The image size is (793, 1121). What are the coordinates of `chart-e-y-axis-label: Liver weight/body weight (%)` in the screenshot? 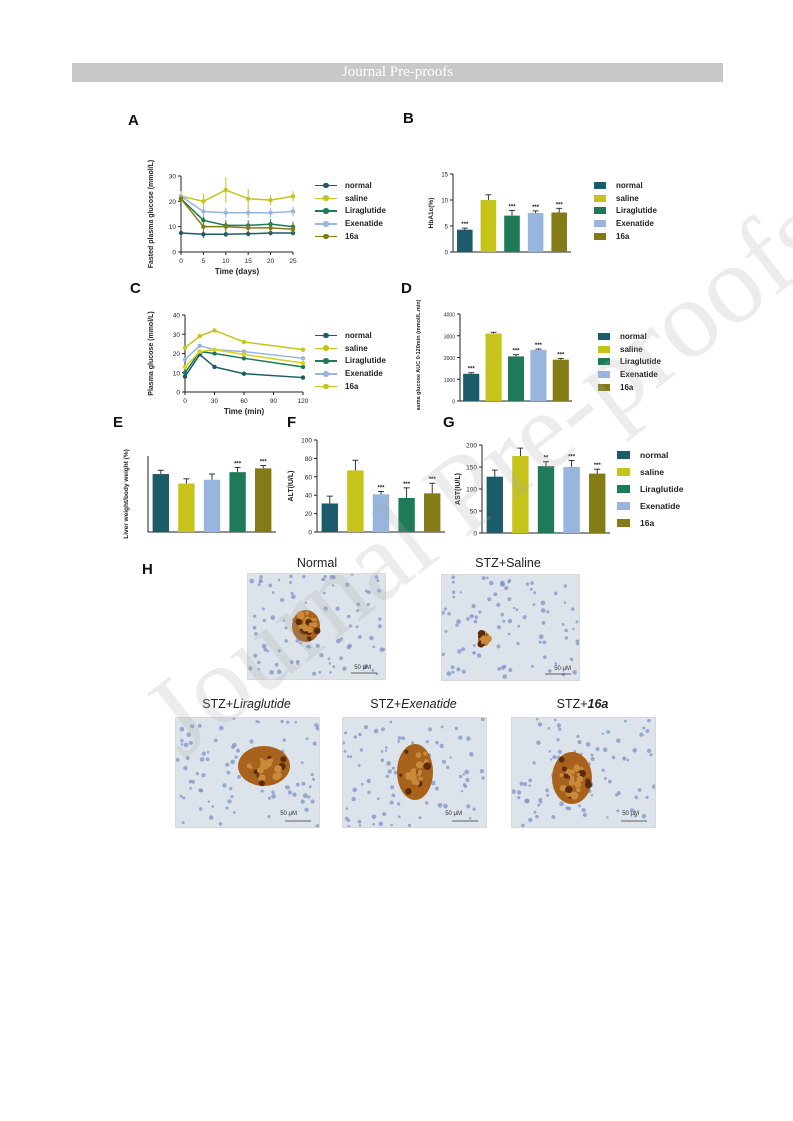 It's located at (126, 494).